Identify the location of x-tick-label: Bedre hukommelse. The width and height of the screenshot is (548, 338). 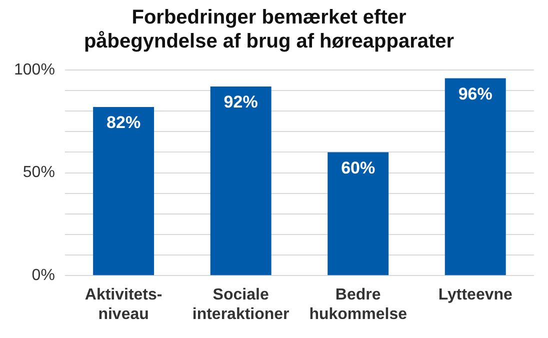
(358, 304).